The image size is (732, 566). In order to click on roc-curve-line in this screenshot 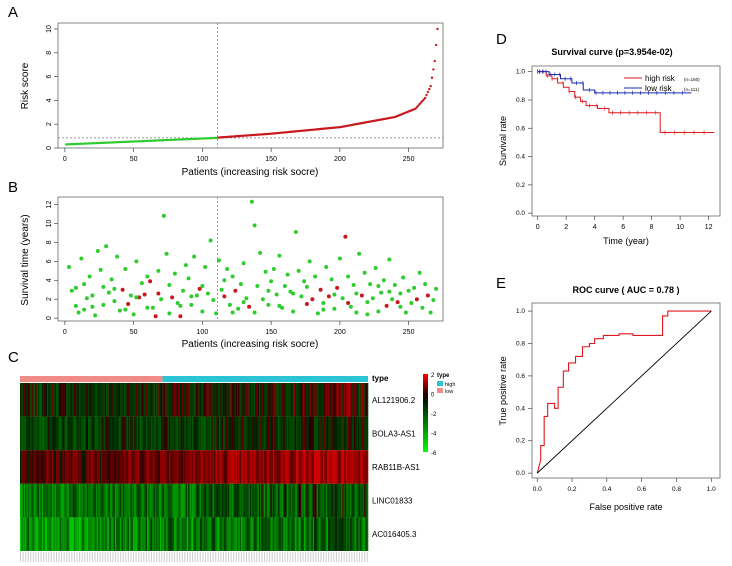, I will do `click(624, 392)`.